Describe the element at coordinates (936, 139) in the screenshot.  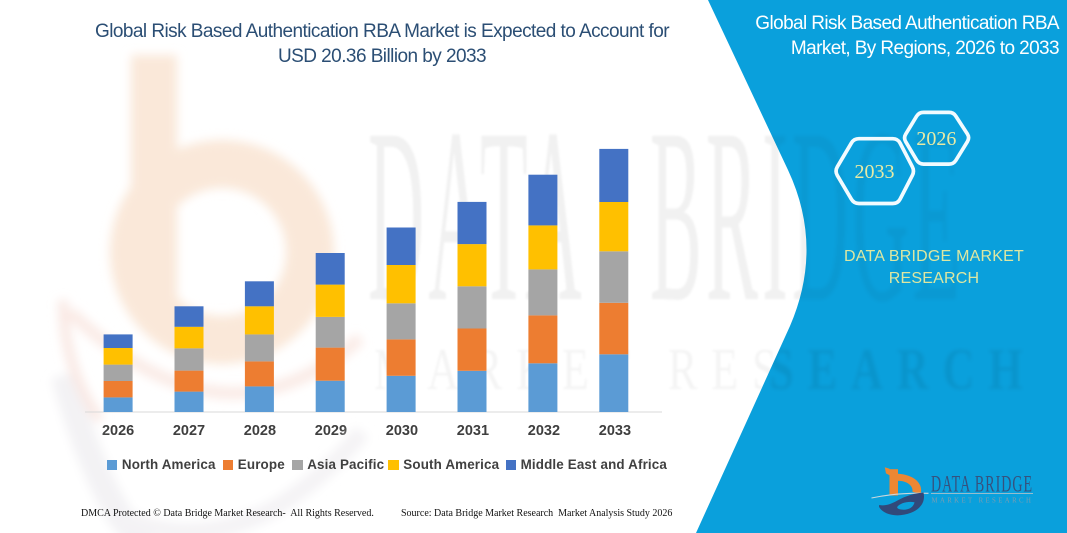
I see `svg-text: 2026` at that location.